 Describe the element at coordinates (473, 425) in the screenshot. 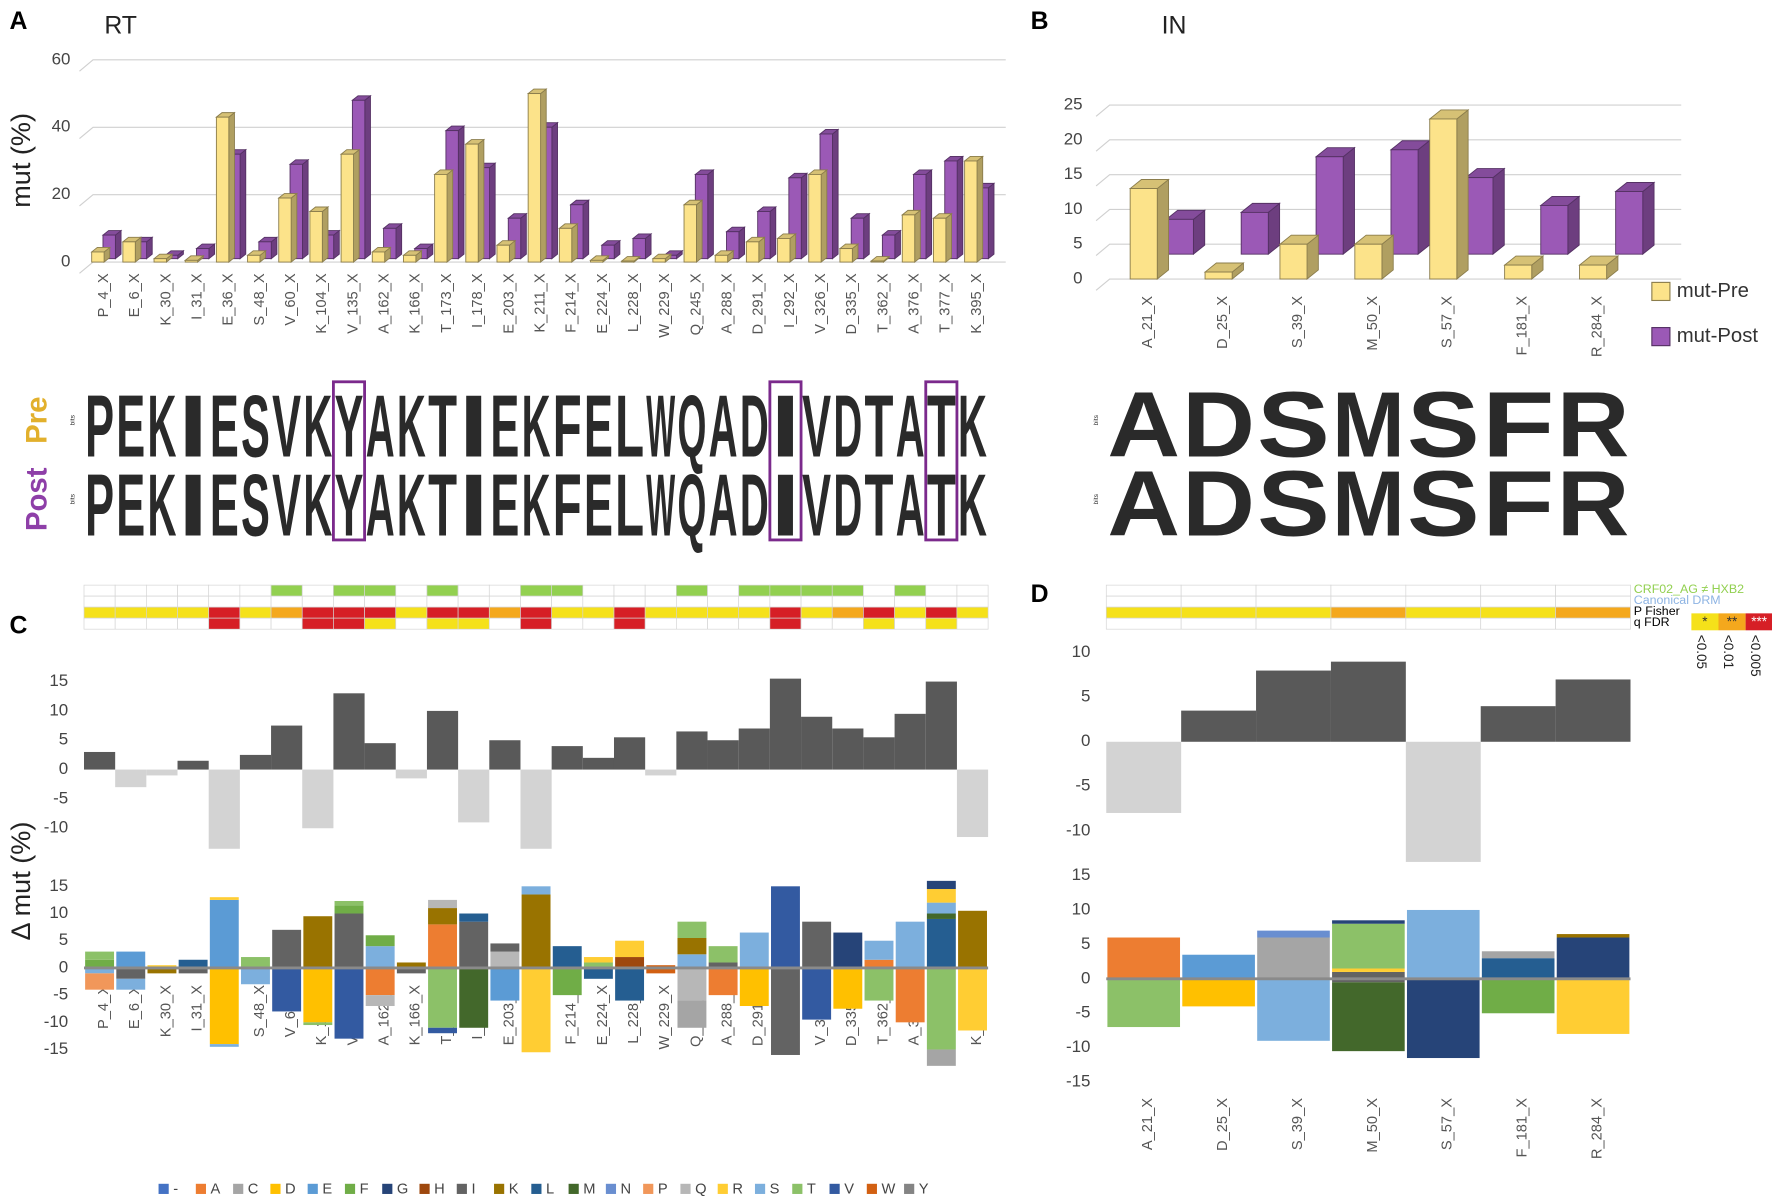

I see `logo-letter: I` at that location.